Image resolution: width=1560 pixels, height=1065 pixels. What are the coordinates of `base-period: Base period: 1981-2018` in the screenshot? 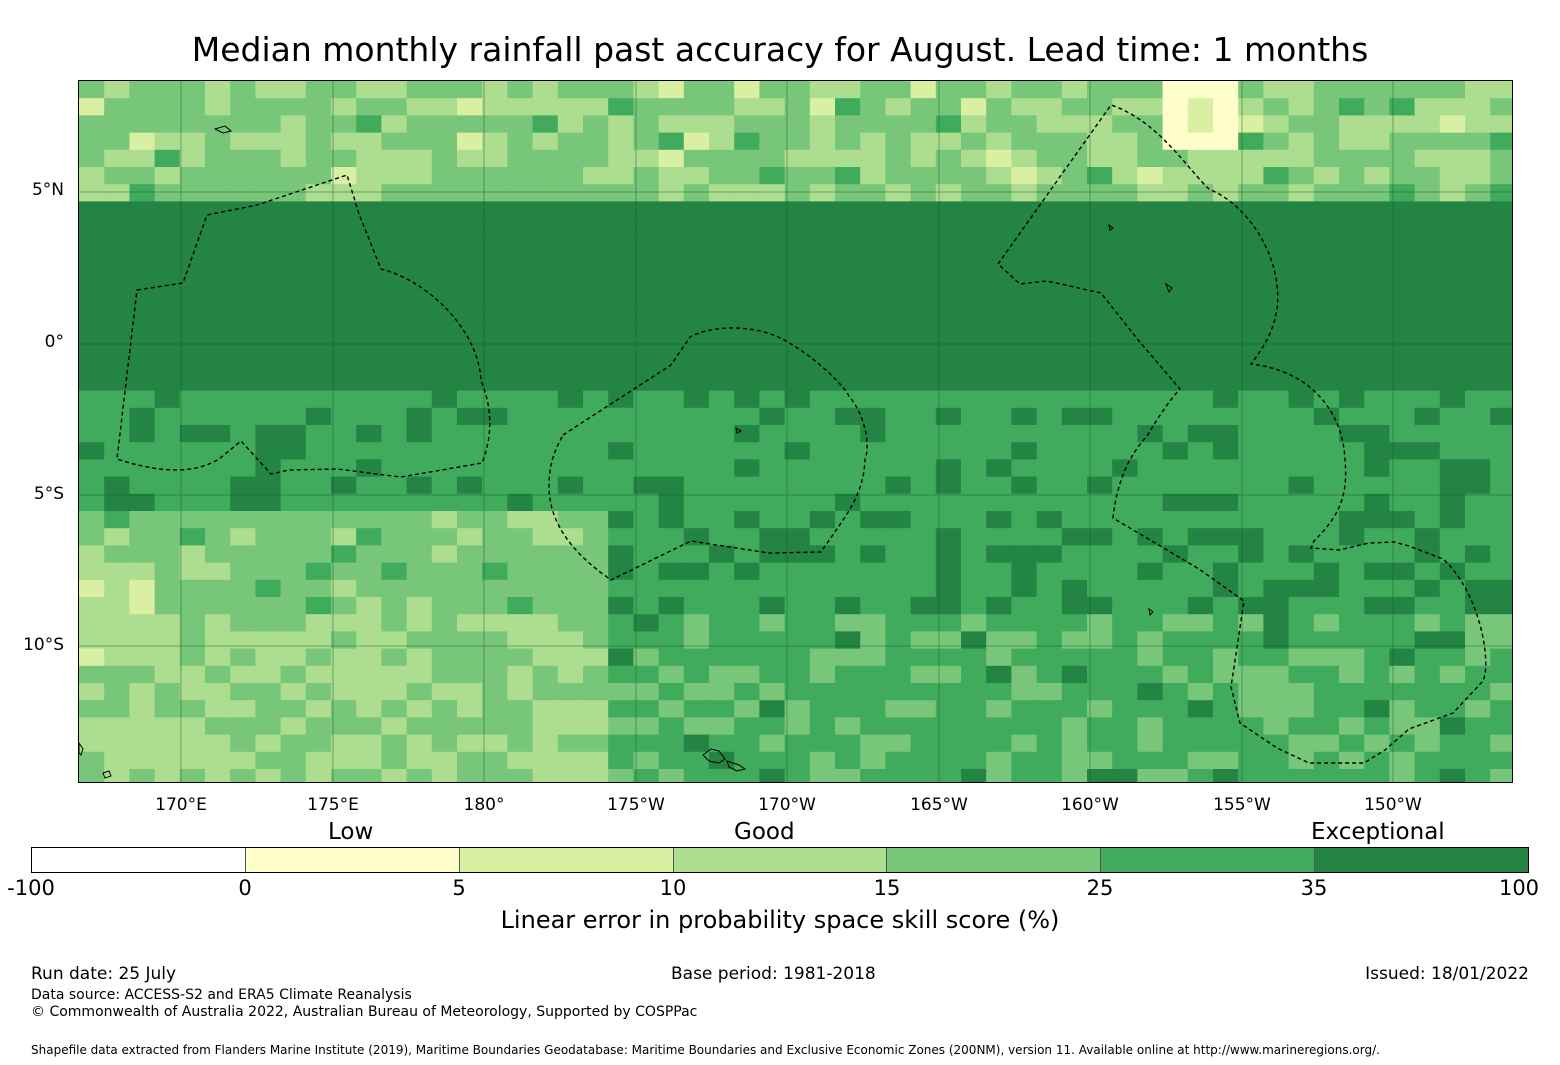 It's located at (773, 974).